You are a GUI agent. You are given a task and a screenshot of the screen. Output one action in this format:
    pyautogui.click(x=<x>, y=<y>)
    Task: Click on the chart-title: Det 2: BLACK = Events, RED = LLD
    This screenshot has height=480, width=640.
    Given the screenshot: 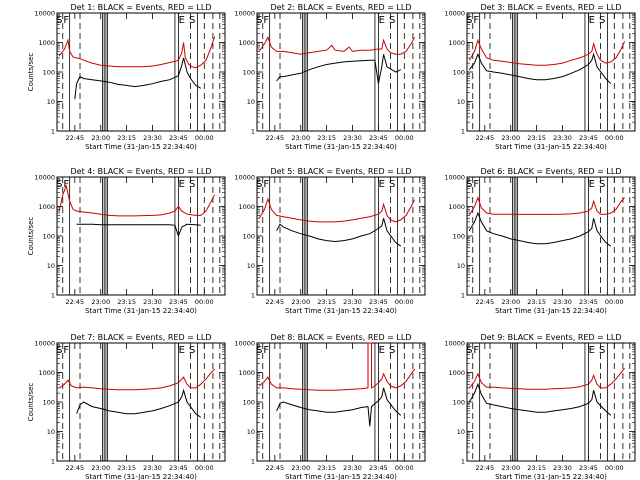 What is the action you would take?
    pyautogui.click(x=341, y=7)
    